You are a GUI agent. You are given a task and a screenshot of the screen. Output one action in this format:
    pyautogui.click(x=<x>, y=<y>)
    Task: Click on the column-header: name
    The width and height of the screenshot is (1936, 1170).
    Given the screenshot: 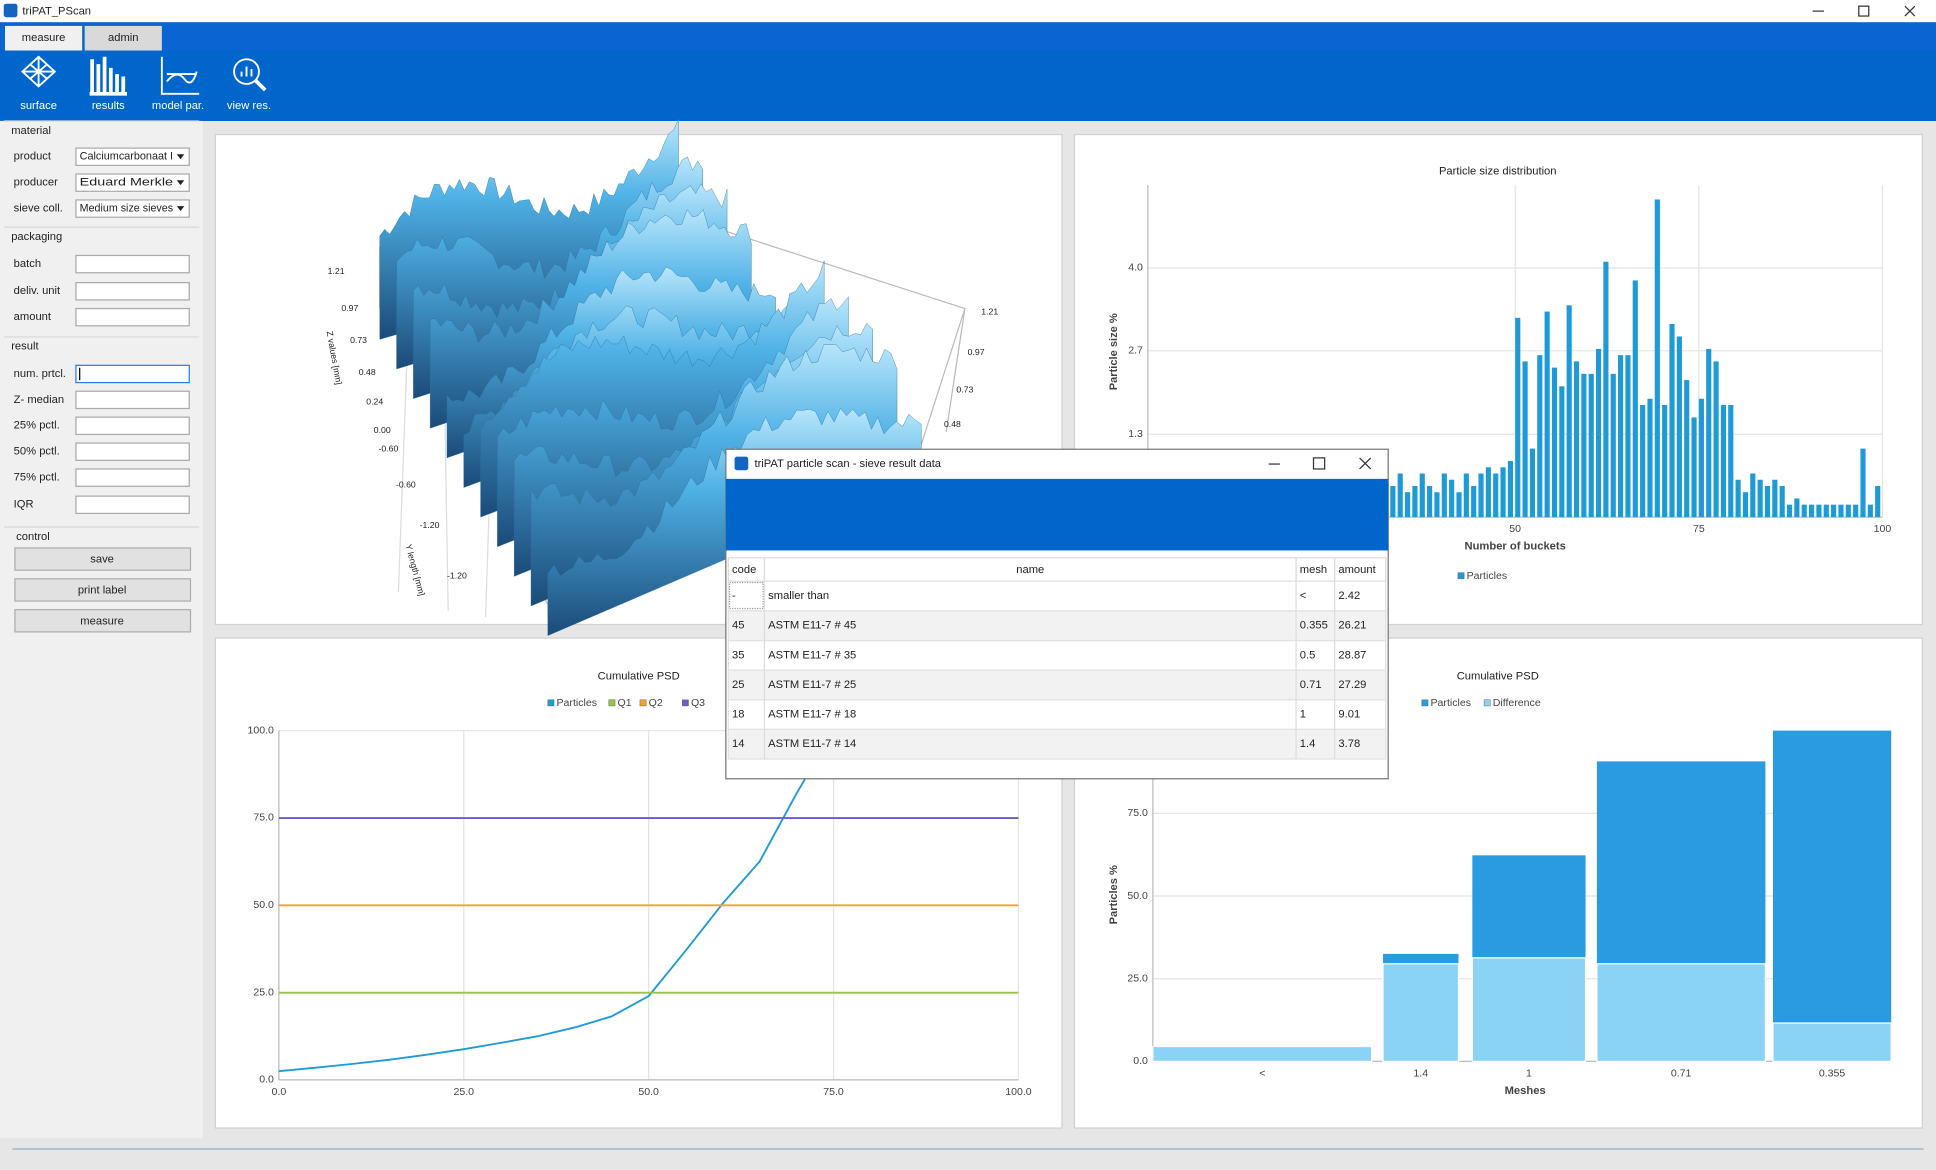 What is the action you would take?
    pyautogui.click(x=1030, y=570)
    